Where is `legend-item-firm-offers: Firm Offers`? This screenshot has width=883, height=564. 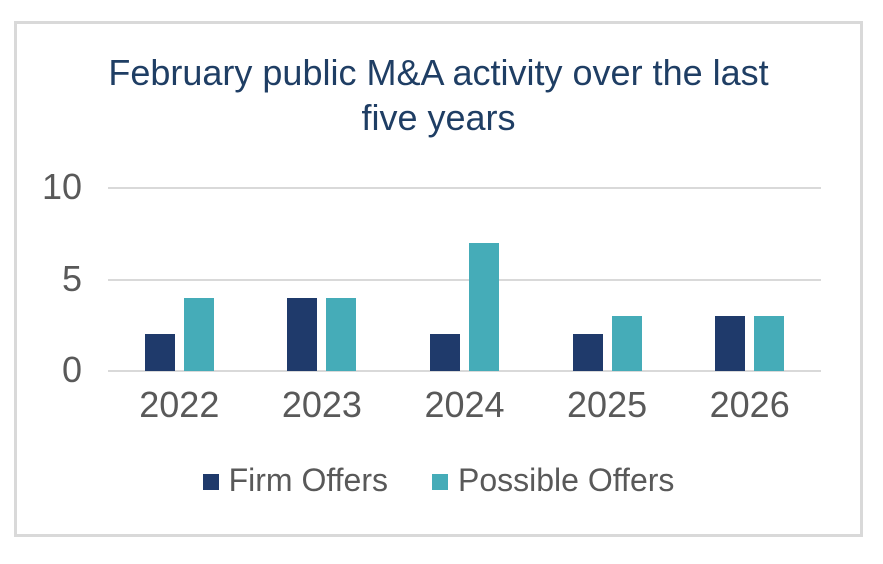 legend-item-firm-offers: Firm Offers is located at coordinates (295, 480).